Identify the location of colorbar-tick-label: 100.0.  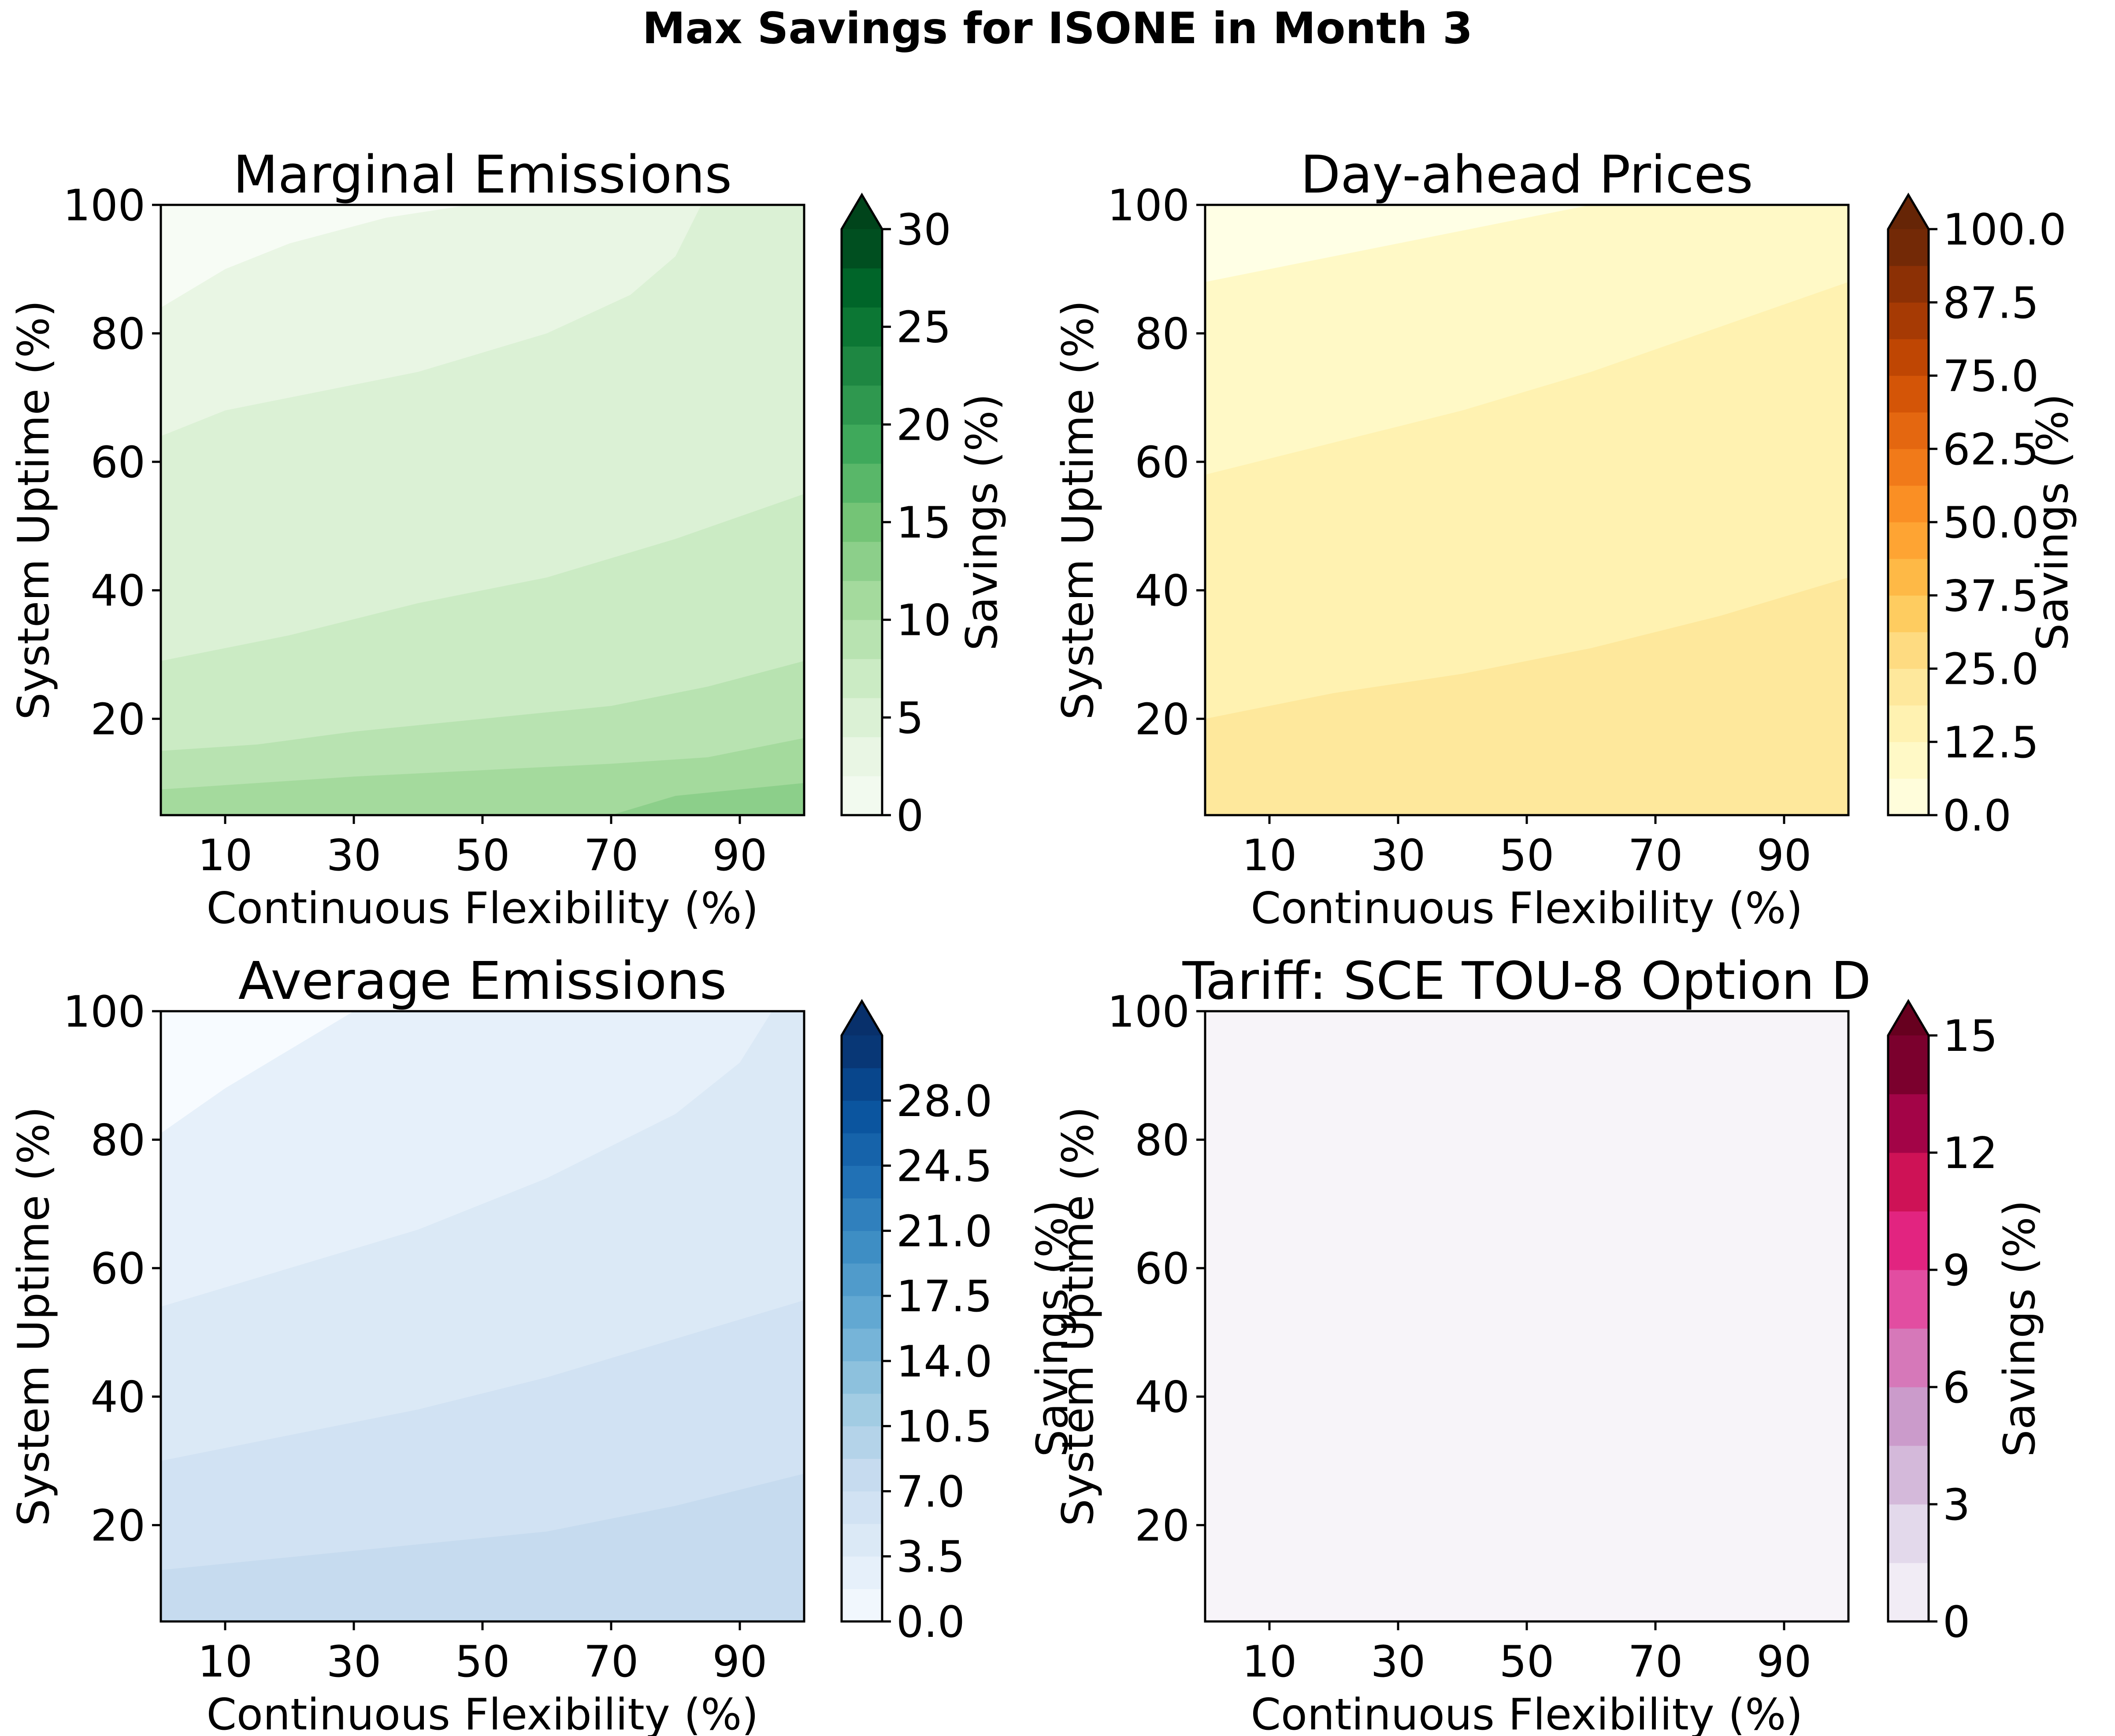
(2005, 230).